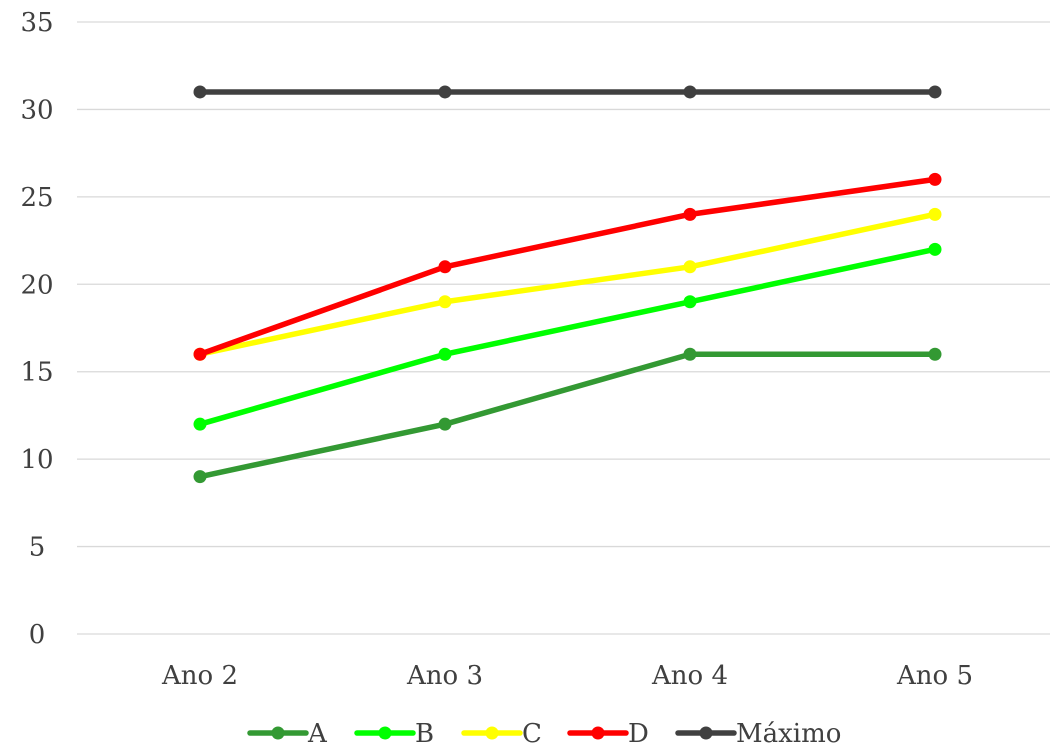 The width and height of the screenshot is (1053, 751). What do you see at coordinates (278, 733) in the screenshot?
I see `legend-swatch-marker-A` at bounding box center [278, 733].